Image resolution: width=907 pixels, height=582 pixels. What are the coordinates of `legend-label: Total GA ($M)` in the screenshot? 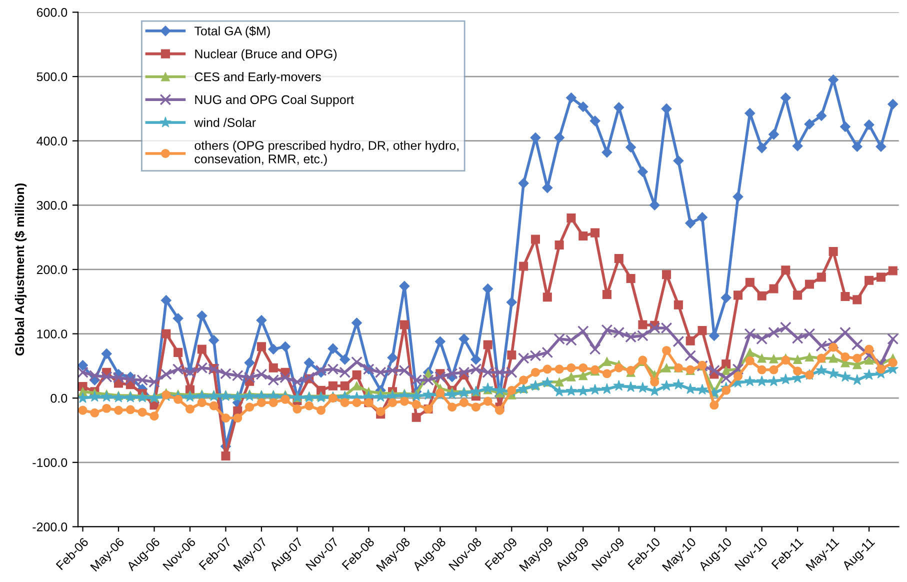 It's located at (232, 32).